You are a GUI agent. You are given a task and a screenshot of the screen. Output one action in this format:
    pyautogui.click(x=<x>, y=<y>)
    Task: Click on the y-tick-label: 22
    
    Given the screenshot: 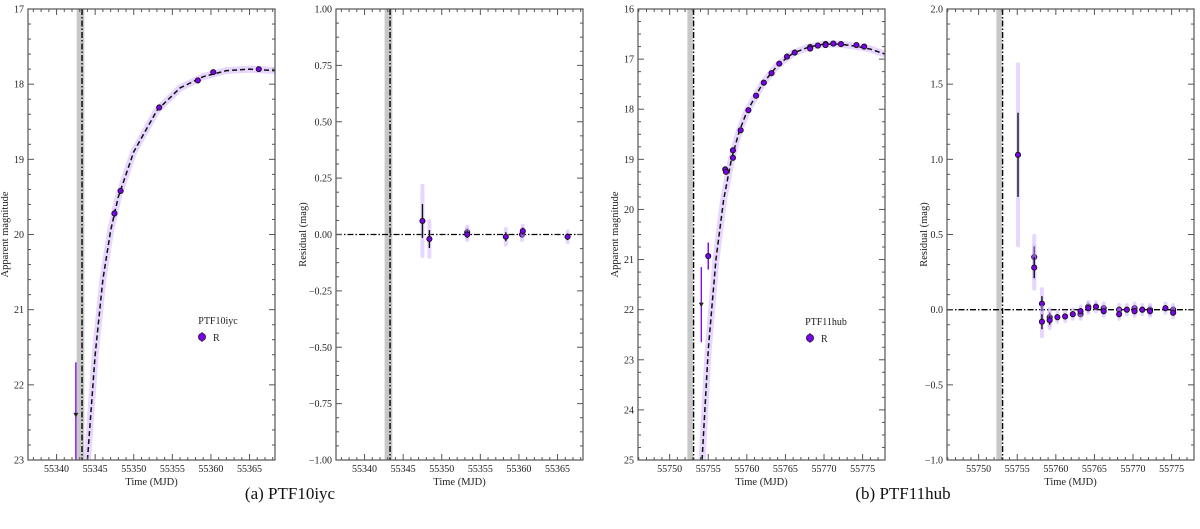 What is the action you would take?
    pyautogui.click(x=19, y=385)
    